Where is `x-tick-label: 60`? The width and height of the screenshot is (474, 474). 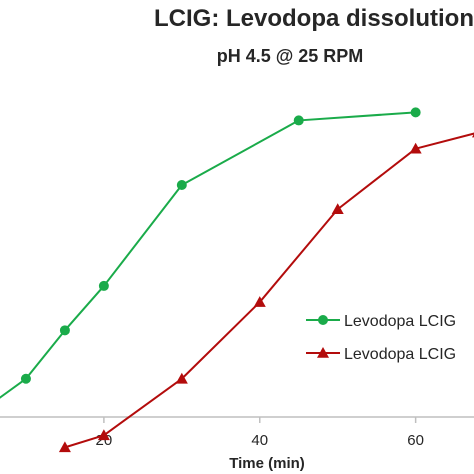 x-tick-label: 60 is located at coordinates (415, 440).